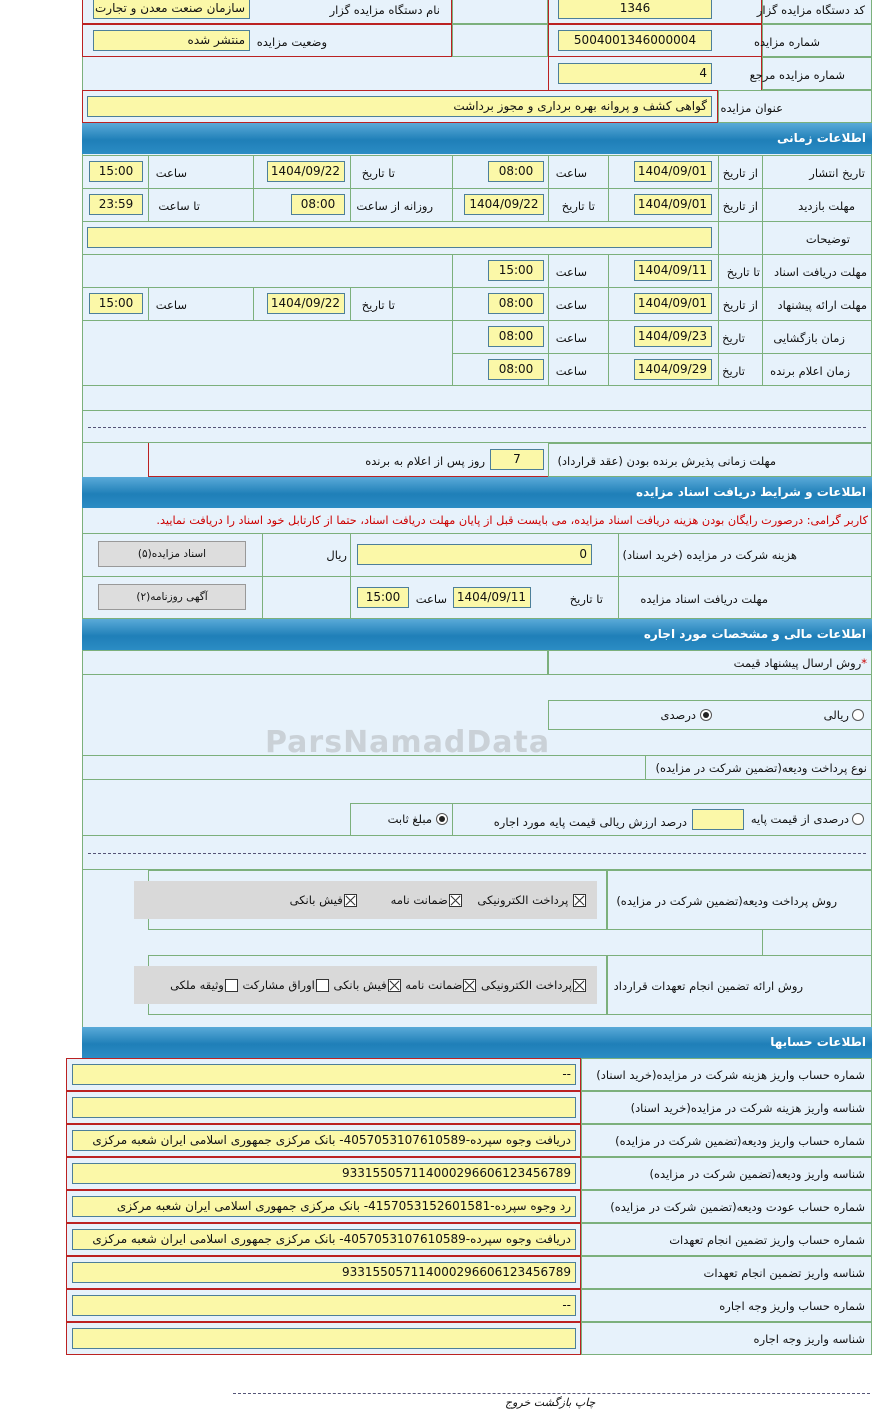 Image resolution: width=895 pixels, height=1414 pixels. What do you see at coordinates (204, 985) in the screenshot?
I see `guarantee-method-property: وثیقه ملکی` at bounding box center [204, 985].